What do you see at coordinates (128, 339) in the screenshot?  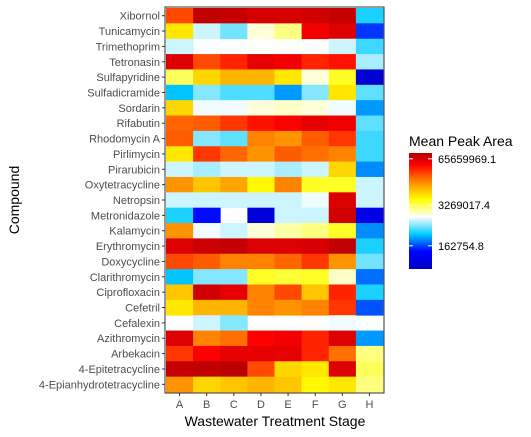 I see `y-tick-label: Azithromycin` at bounding box center [128, 339].